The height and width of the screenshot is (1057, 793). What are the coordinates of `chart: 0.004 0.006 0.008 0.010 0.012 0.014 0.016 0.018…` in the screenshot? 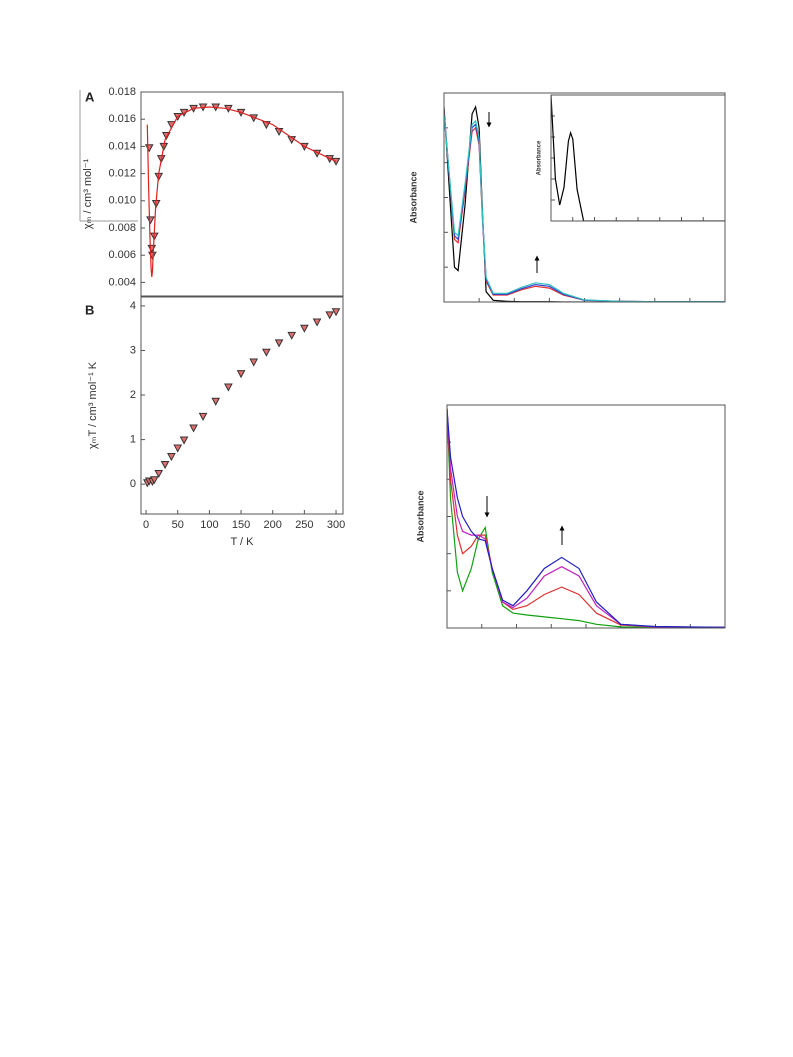 It's located at (213, 191).